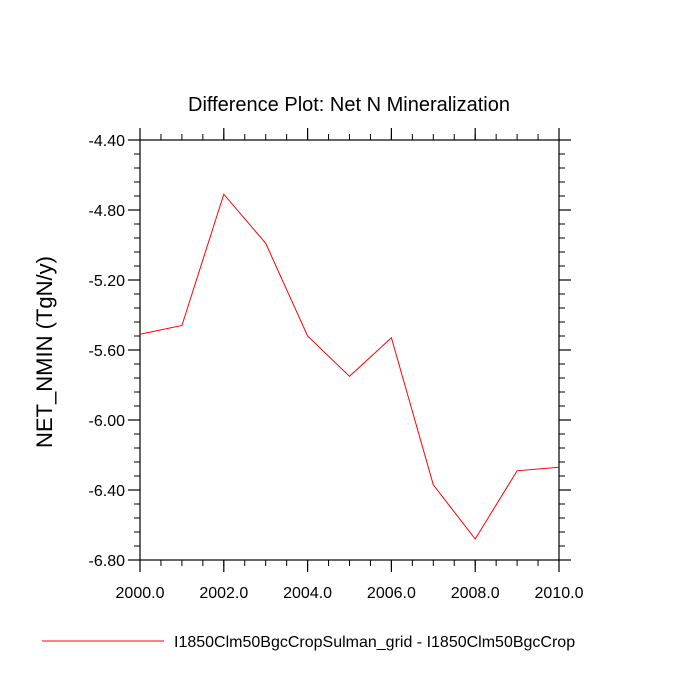 The image size is (700, 700). I want to click on chart-title: Difference Plot: Net N Mineralization, so click(349, 105).